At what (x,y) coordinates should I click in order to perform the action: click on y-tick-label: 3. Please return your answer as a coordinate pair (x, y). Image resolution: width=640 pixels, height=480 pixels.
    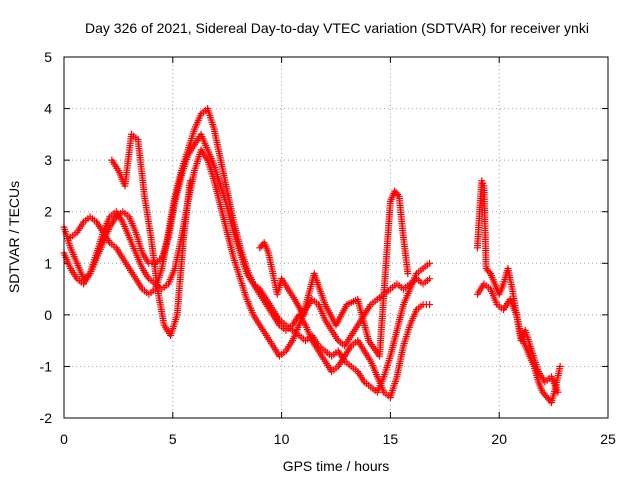
    Looking at the image, I should click on (48, 160).